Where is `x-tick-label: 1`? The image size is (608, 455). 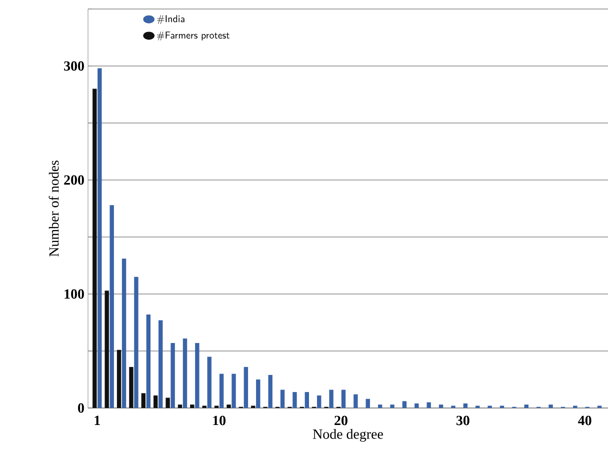 x-tick-label: 1 is located at coordinates (97, 420).